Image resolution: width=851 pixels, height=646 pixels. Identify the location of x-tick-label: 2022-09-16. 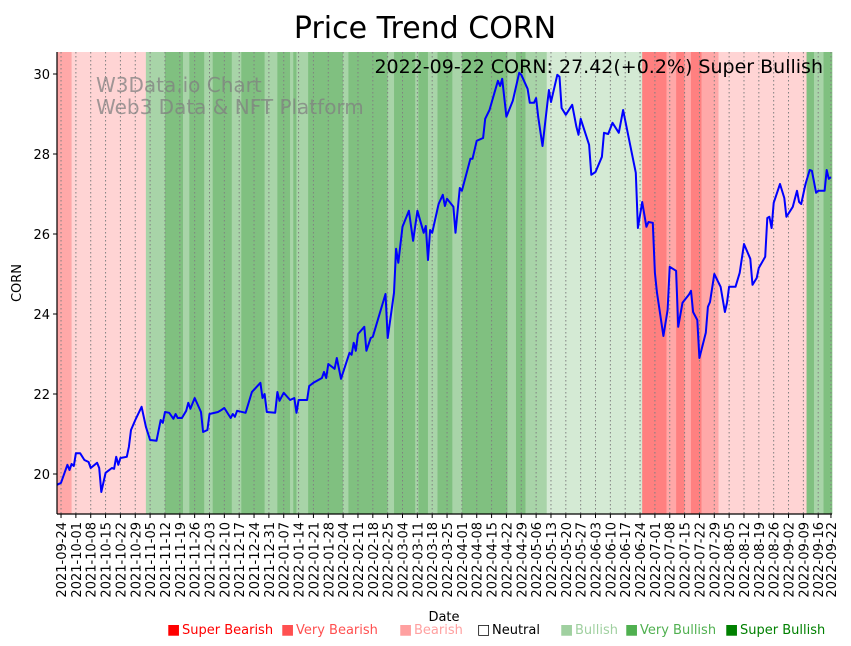
(819, 560).